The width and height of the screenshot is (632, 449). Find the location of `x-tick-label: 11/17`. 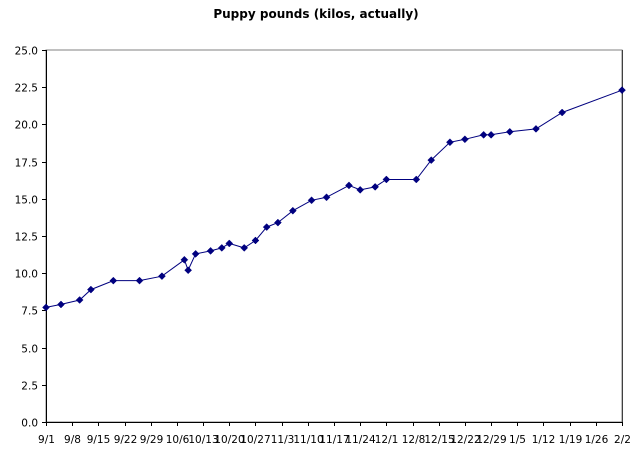

x-tick-label: 11/17 is located at coordinates (334, 440).